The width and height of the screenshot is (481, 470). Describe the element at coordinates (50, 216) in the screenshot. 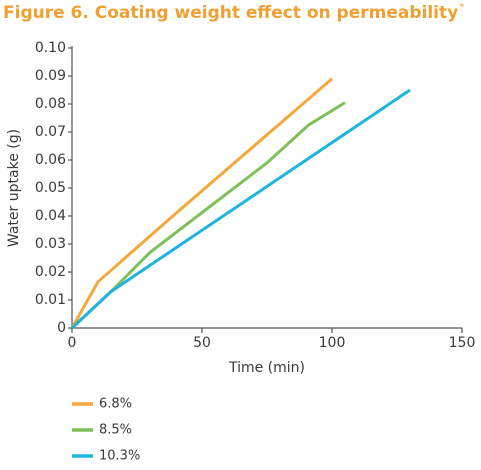

I see `y-tick-label: 0.04` at that location.